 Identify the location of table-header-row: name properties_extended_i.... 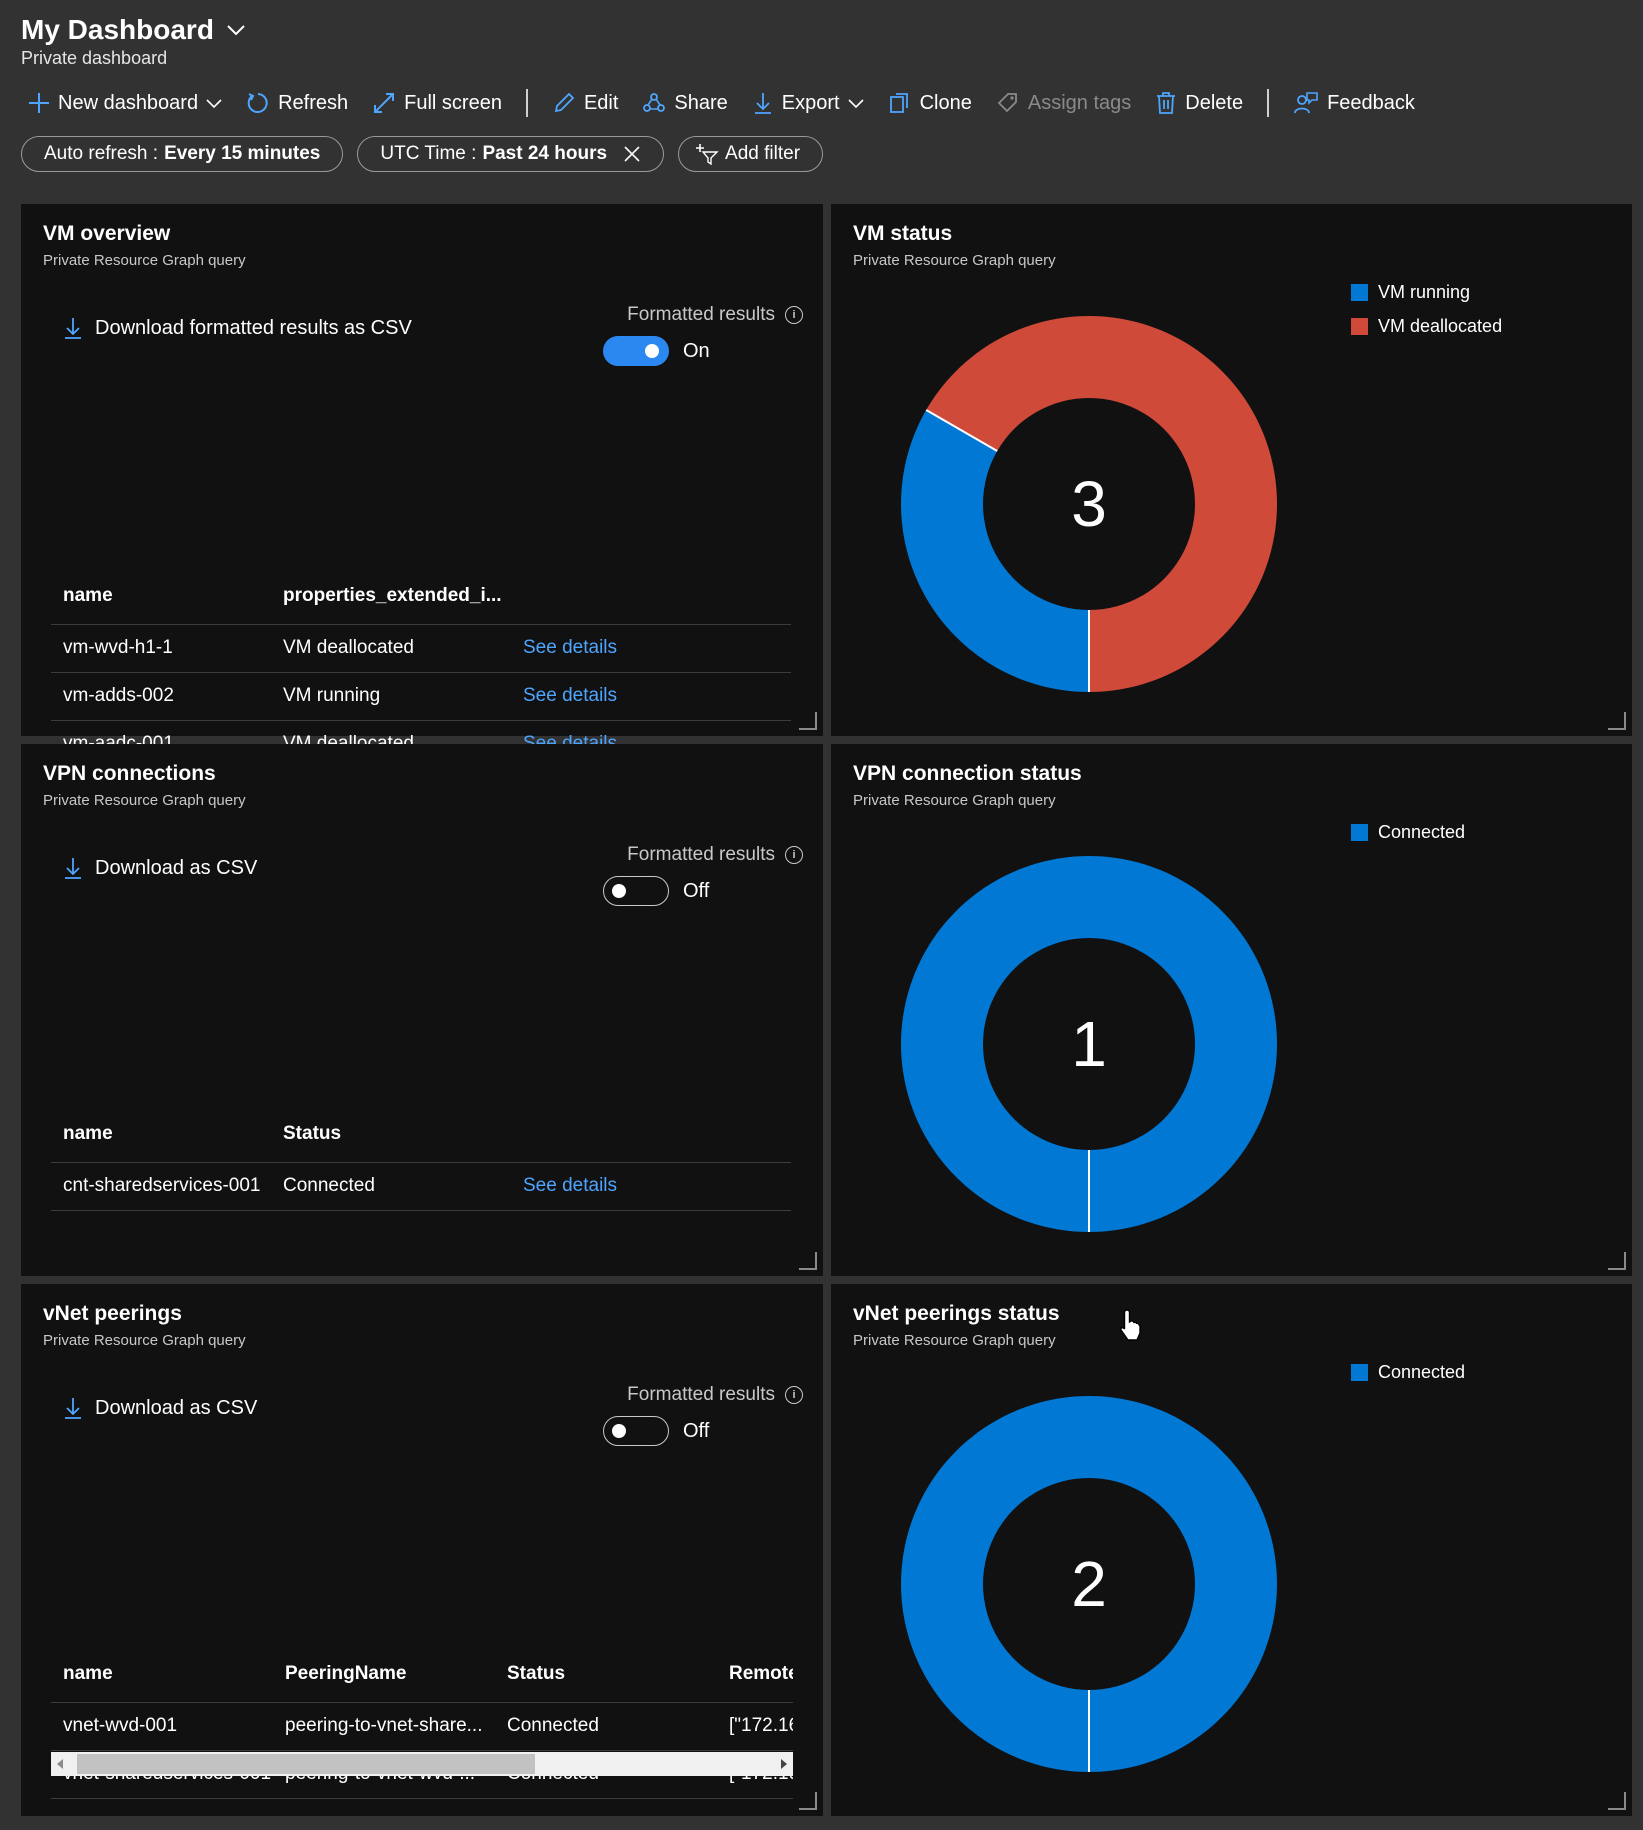
(421, 596).